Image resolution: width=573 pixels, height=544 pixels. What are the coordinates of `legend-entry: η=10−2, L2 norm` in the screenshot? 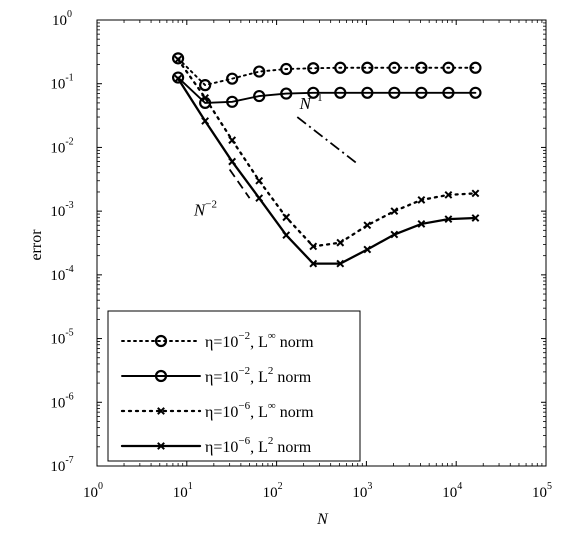 It's located at (216, 375).